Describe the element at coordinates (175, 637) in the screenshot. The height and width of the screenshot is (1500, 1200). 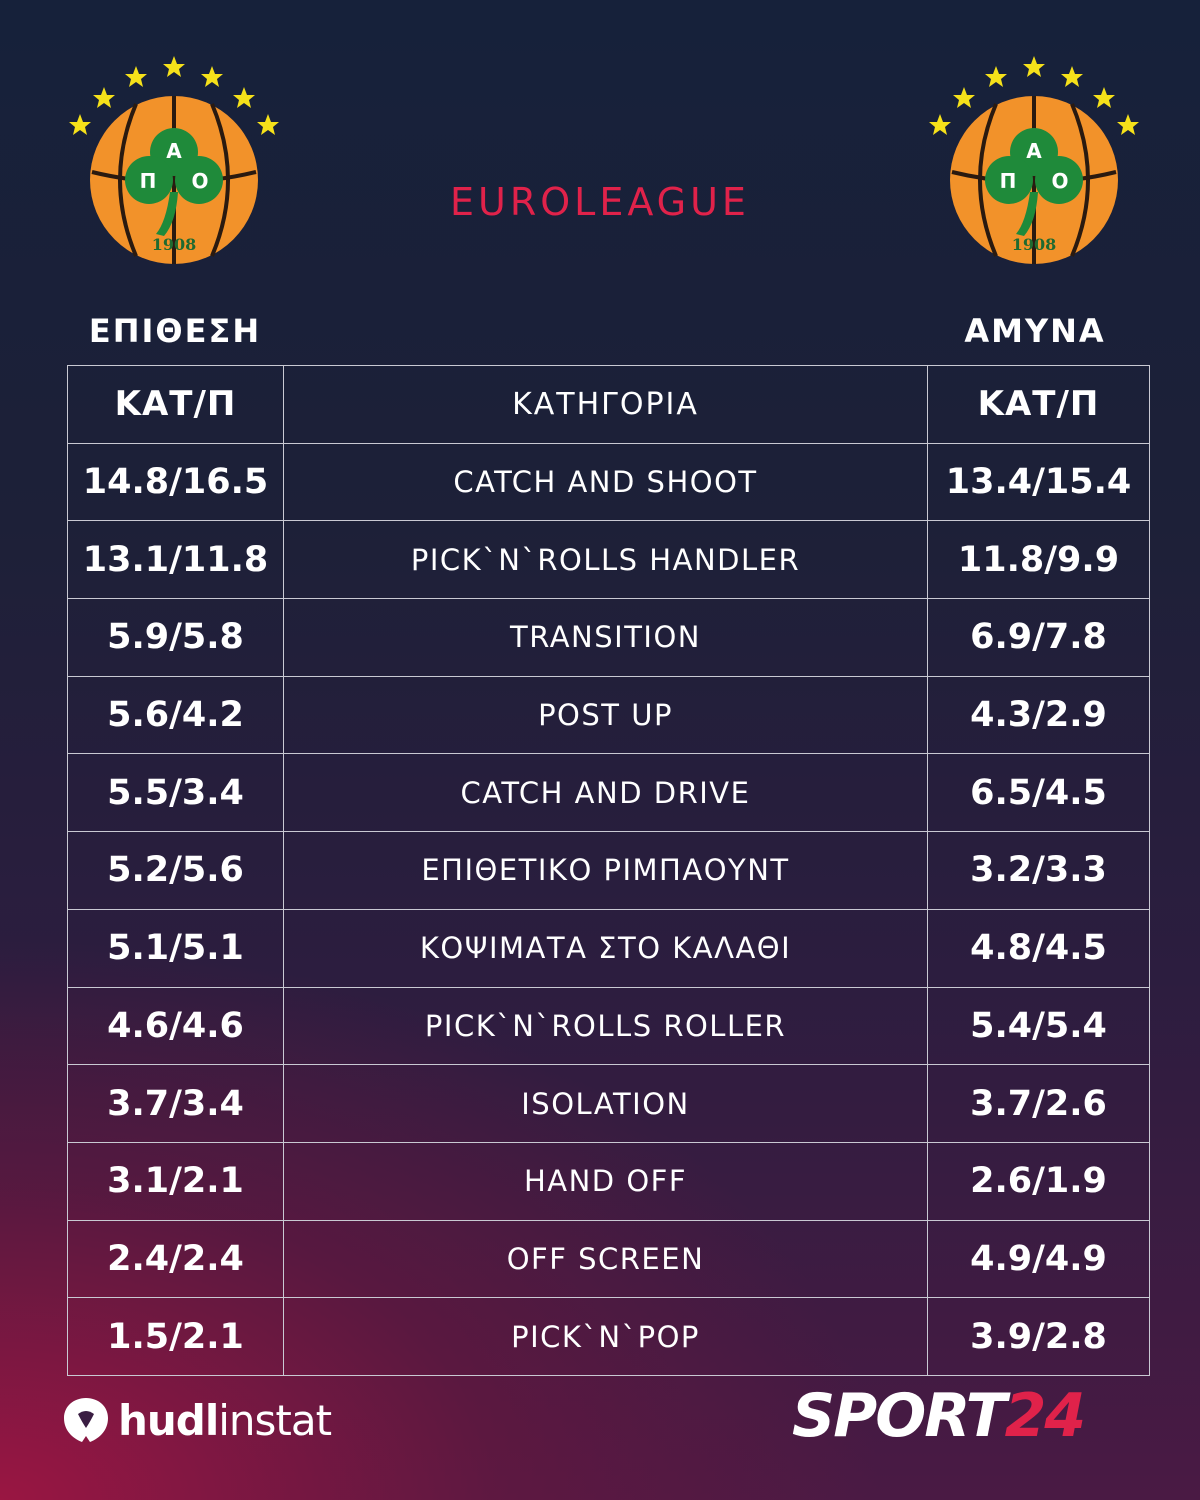
I see `offense-value: 5.9/5.8` at that location.